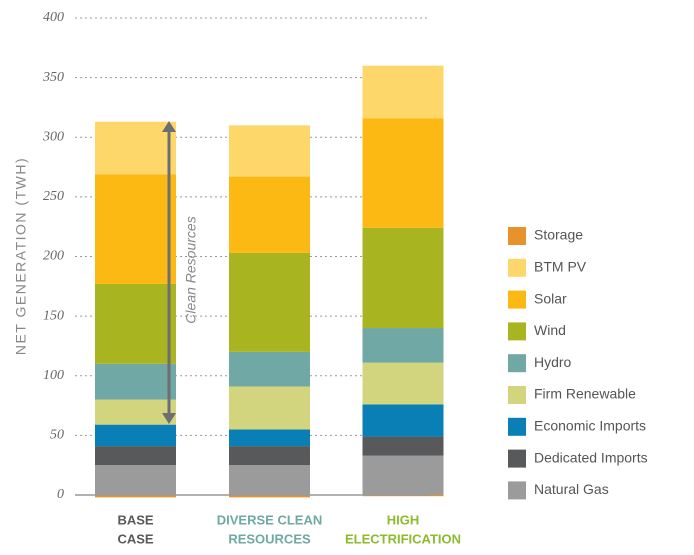  Describe the element at coordinates (585, 394) in the screenshot. I see `legend-label: Firm Renewable` at that location.